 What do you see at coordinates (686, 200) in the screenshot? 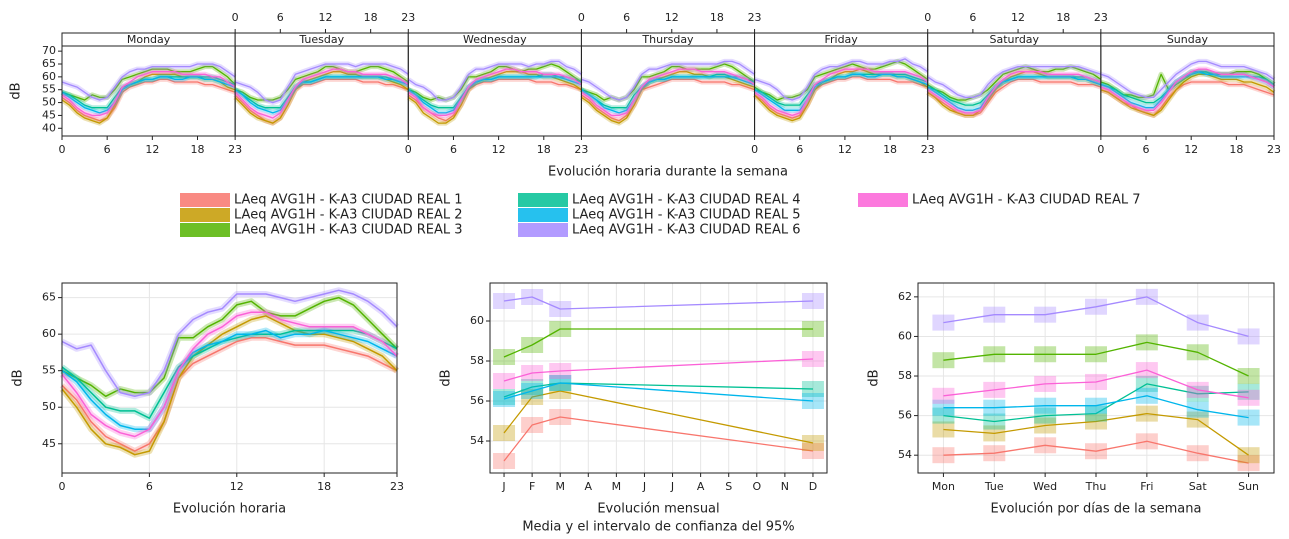
I see `legend-label: LAeq AVG1H - K-A3 CIUDAD REAL 4` at bounding box center [686, 200].